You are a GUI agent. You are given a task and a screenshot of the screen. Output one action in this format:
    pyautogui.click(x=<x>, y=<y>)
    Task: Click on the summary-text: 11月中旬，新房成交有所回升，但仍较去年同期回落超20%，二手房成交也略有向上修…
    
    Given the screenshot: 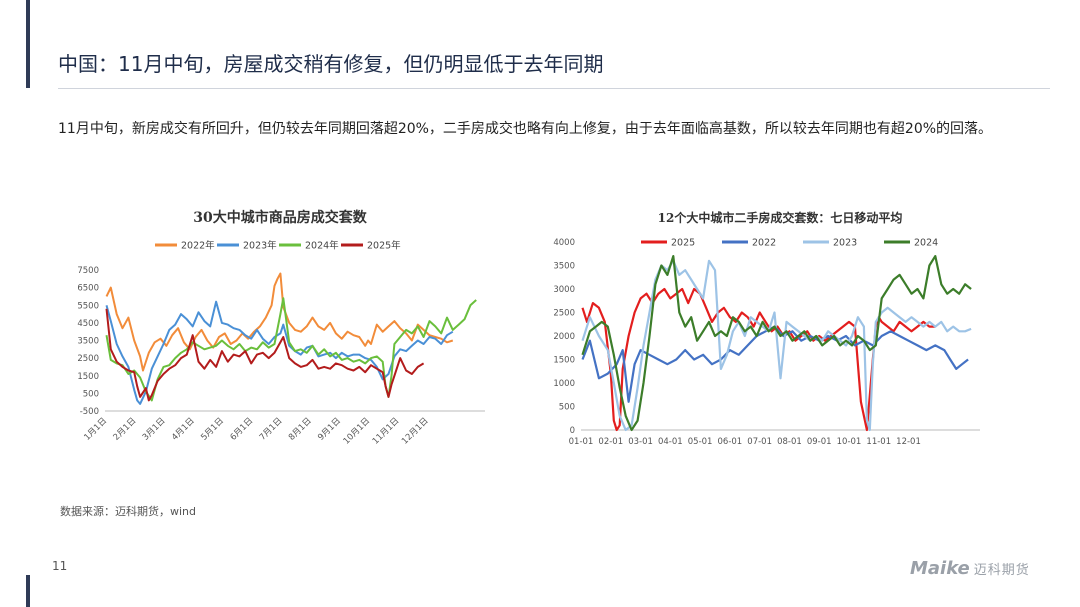 What is the action you would take?
    pyautogui.click(x=525, y=129)
    